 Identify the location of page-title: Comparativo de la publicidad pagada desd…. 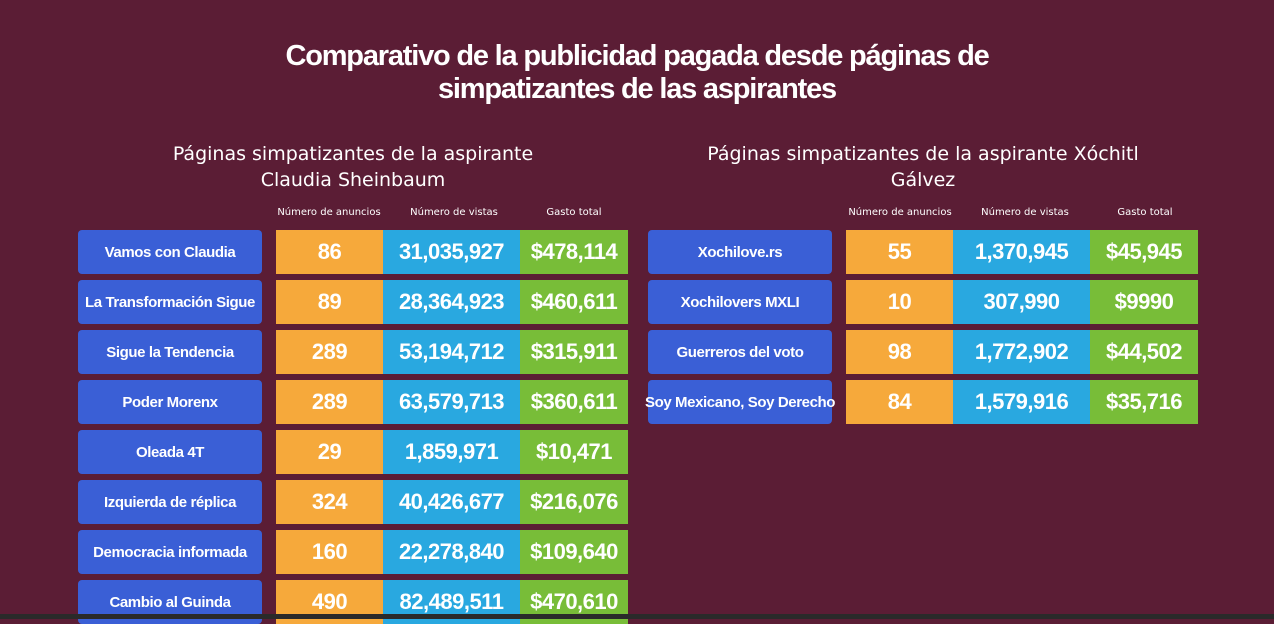
(637, 73).